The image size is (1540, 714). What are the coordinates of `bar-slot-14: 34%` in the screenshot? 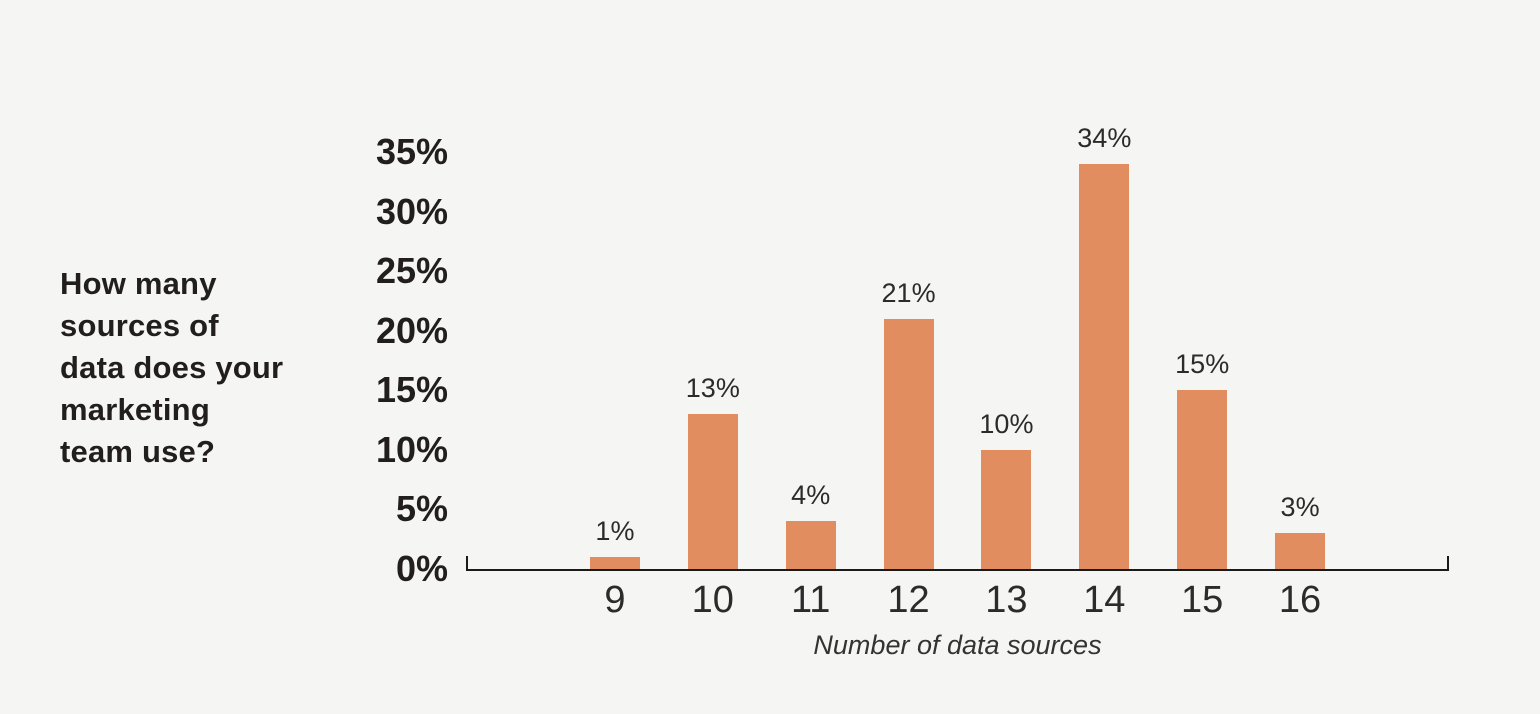 It's located at (1104, 345).